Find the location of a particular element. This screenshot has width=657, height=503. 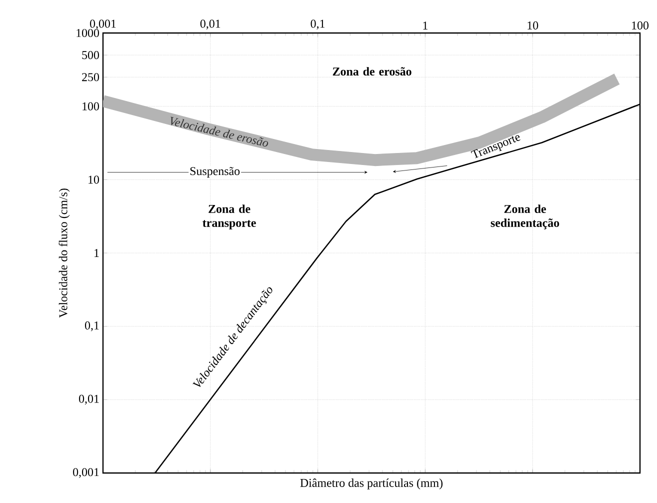

y-tick-label: 10 is located at coordinates (94, 180).